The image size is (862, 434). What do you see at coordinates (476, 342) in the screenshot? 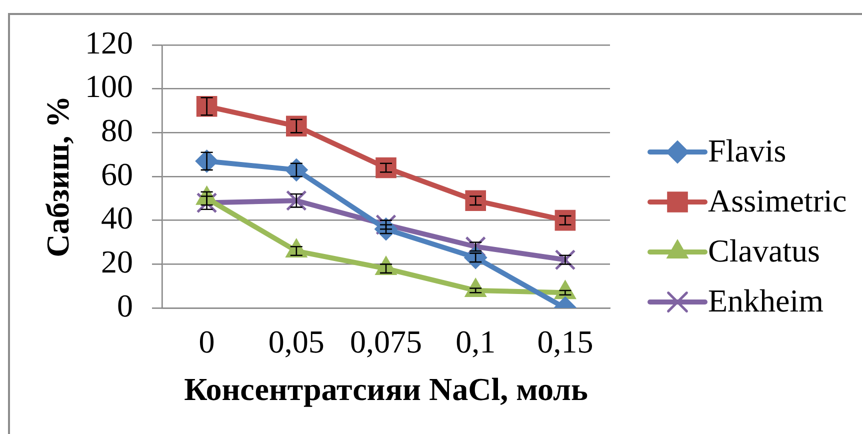
I see `x-tick-label: 0,1` at bounding box center [476, 342].